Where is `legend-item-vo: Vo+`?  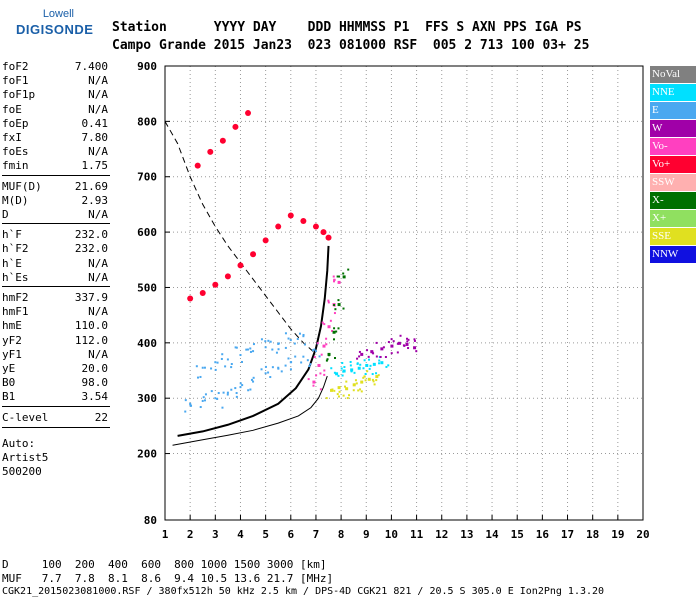 legend-item-vo: Vo+ is located at coordinates (673, 164).